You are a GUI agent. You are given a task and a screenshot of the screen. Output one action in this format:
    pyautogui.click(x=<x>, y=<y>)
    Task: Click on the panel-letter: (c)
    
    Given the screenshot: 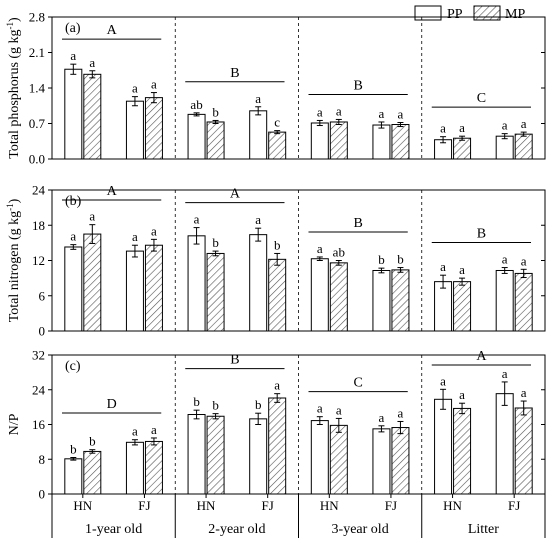 What is the action you would take?
    pyautogui.click(x=73, y=366)
    